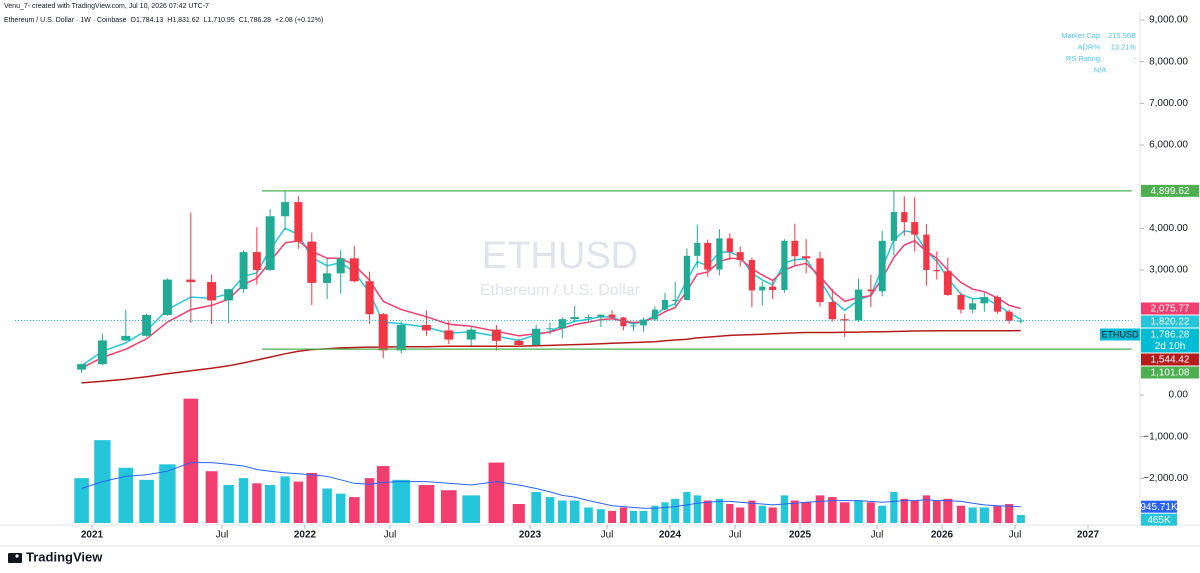 This screenshot has width=1200, height=573. Describe the element at coordinates (241, 20) in the screenshot. I see `legend-key: C` at that location.